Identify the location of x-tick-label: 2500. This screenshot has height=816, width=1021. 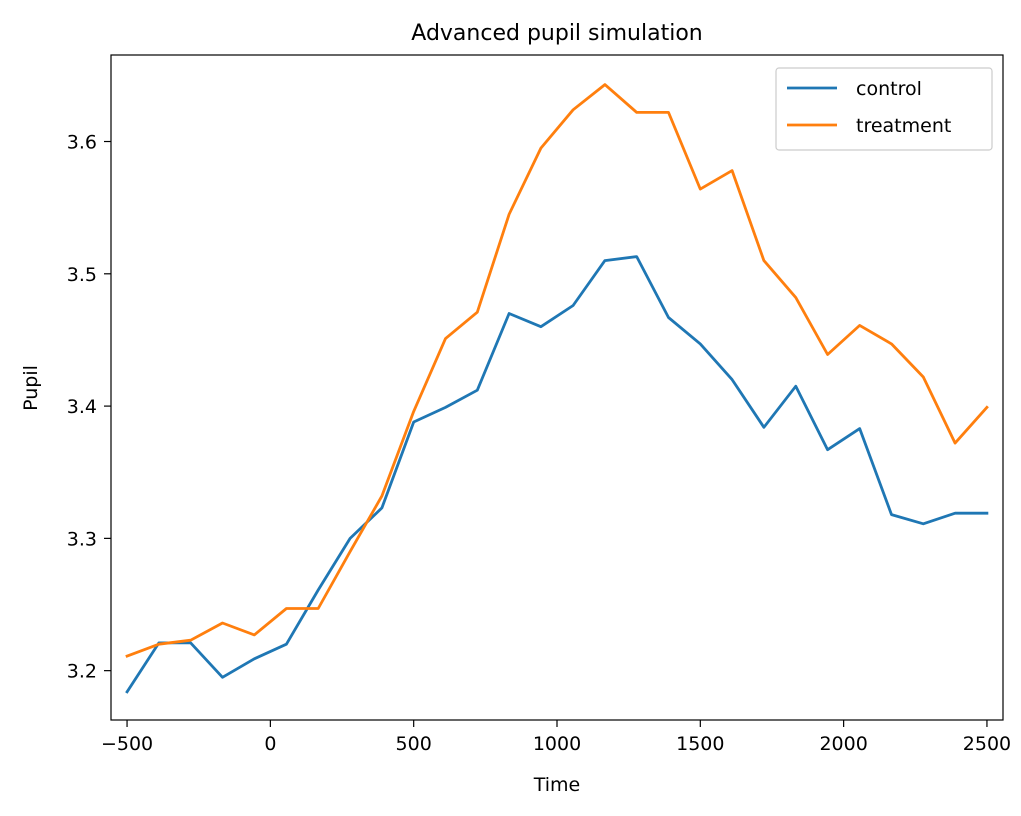
(987, 744).